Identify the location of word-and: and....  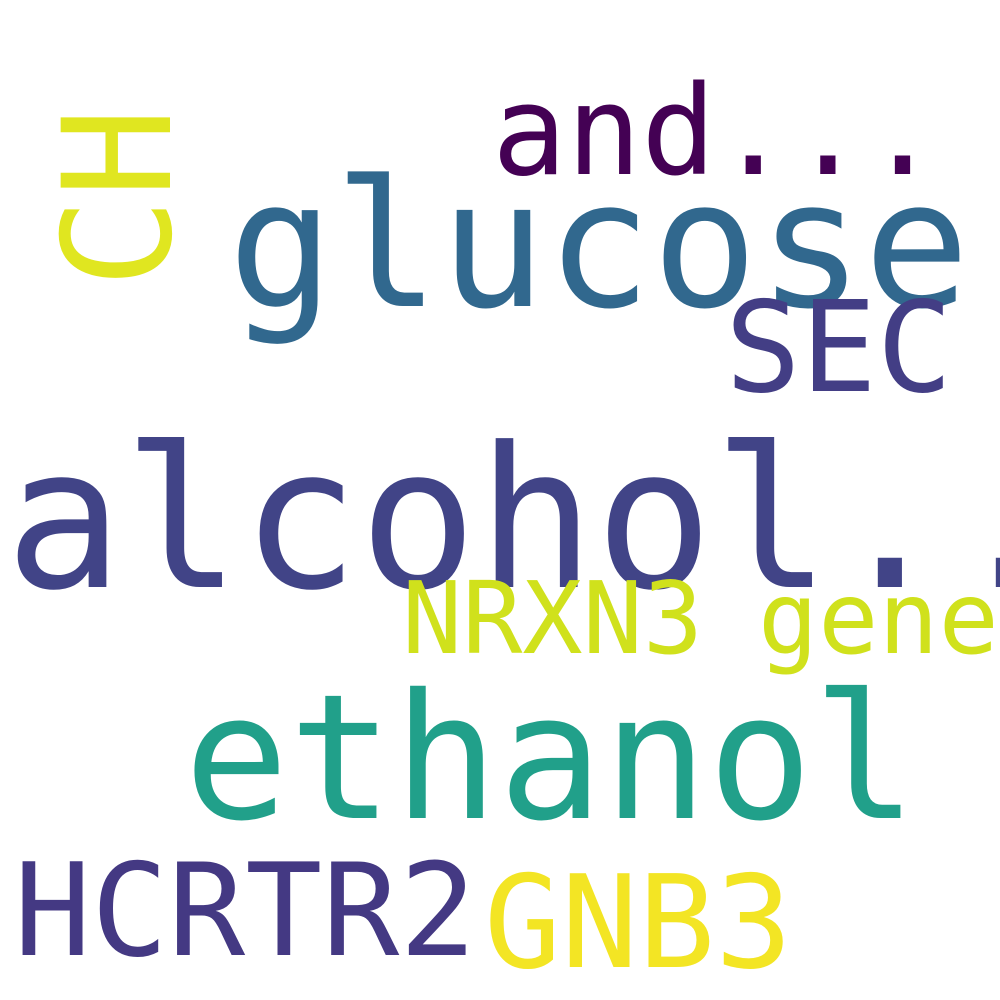
(716, 132).